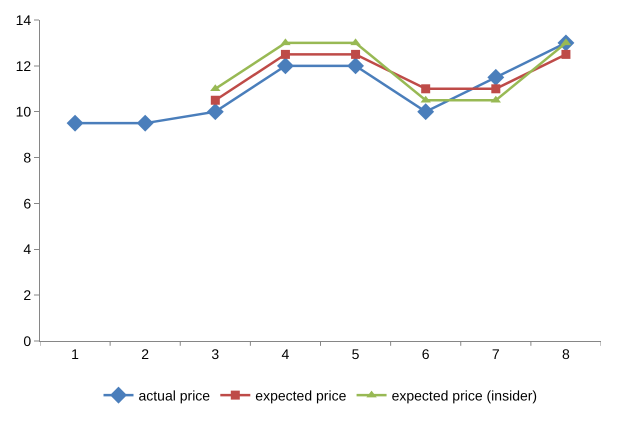 The width and height of the screenshot is (621, 423). What do you see at coordinates (27, 295) in the screenshot?
I see `y-tick-label: 2` at bounding box center [27, 295].